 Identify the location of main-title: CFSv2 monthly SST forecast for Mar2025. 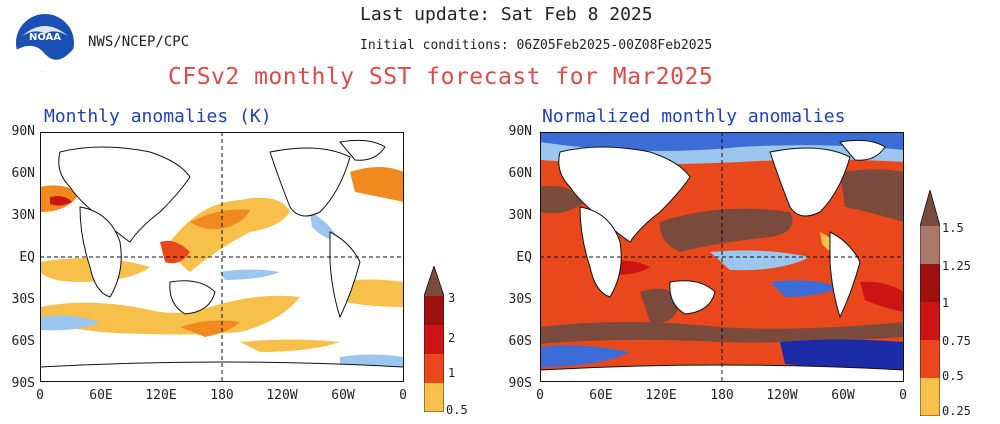
(441, 77).